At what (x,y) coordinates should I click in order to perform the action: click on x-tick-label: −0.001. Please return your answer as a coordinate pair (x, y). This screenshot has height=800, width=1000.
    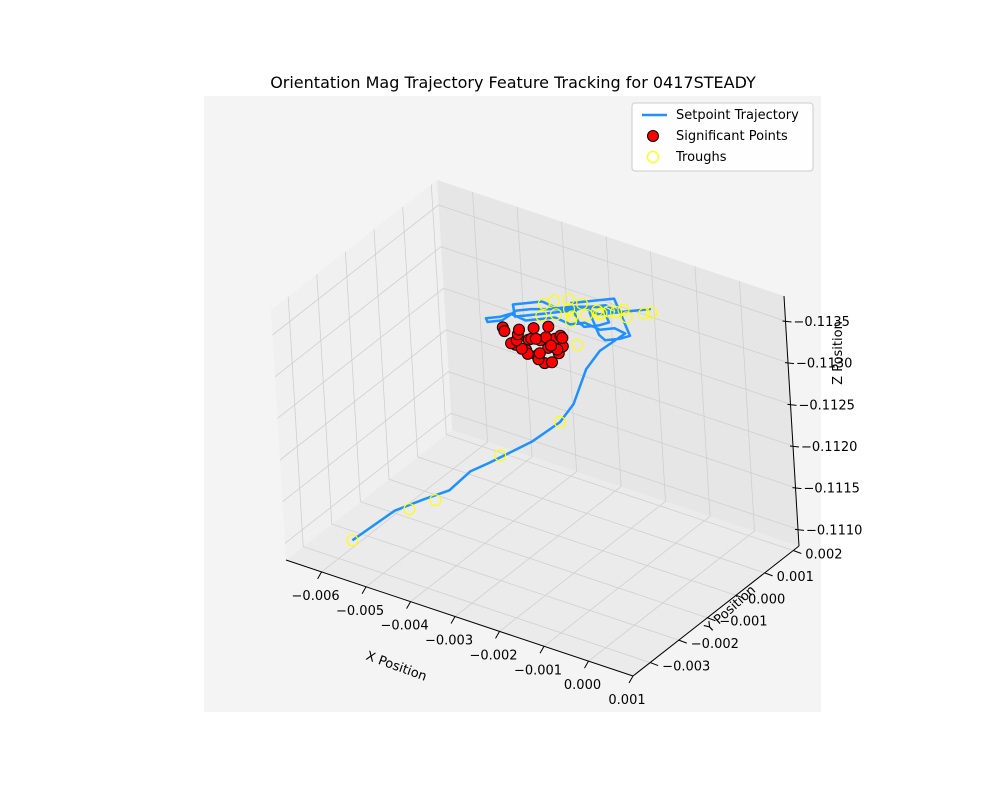
    Looking at the image, I should click on (538, 670).